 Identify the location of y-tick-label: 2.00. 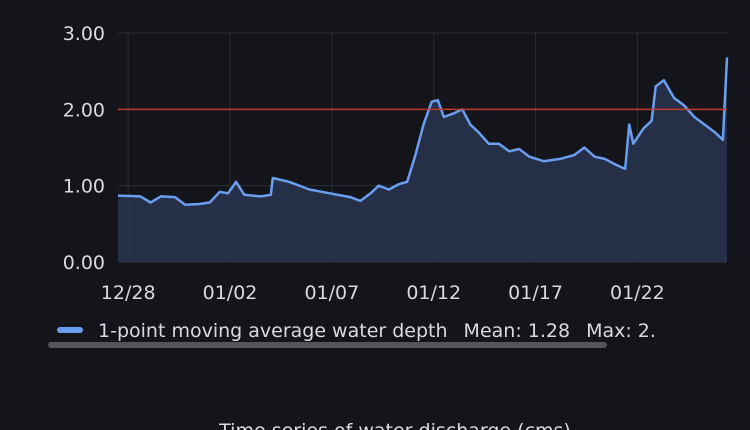
(84, 110).